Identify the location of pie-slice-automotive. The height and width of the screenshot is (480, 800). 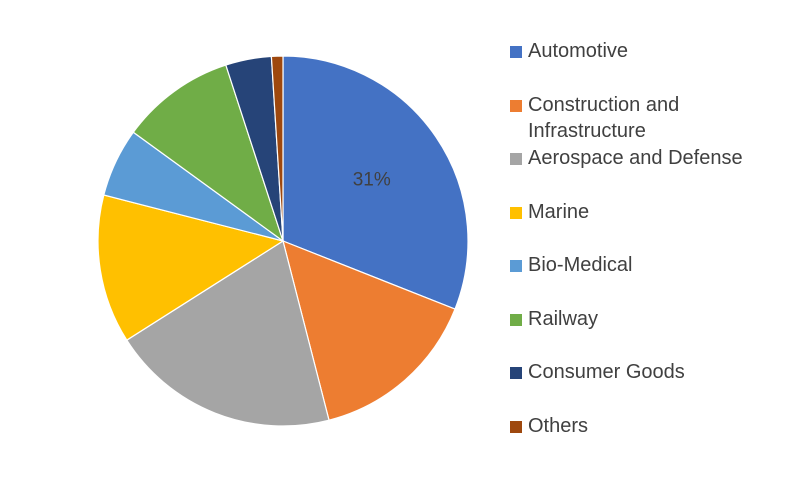
(375, 182).